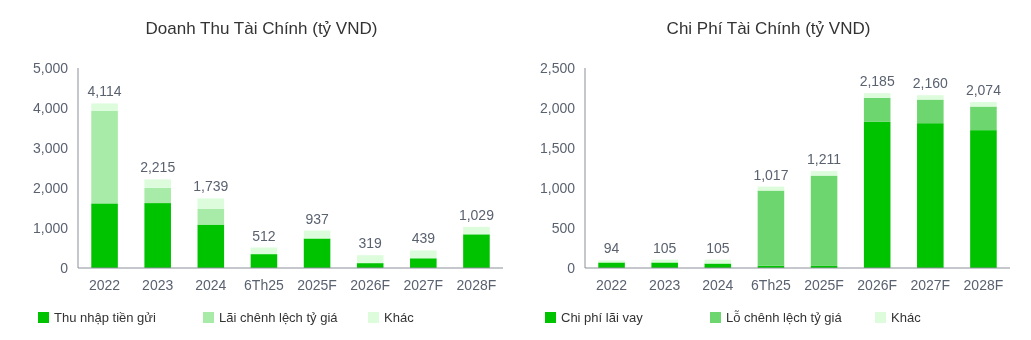 The image size is (1031, 340). I want to click on total-label: 2,074, so click(983, 90).